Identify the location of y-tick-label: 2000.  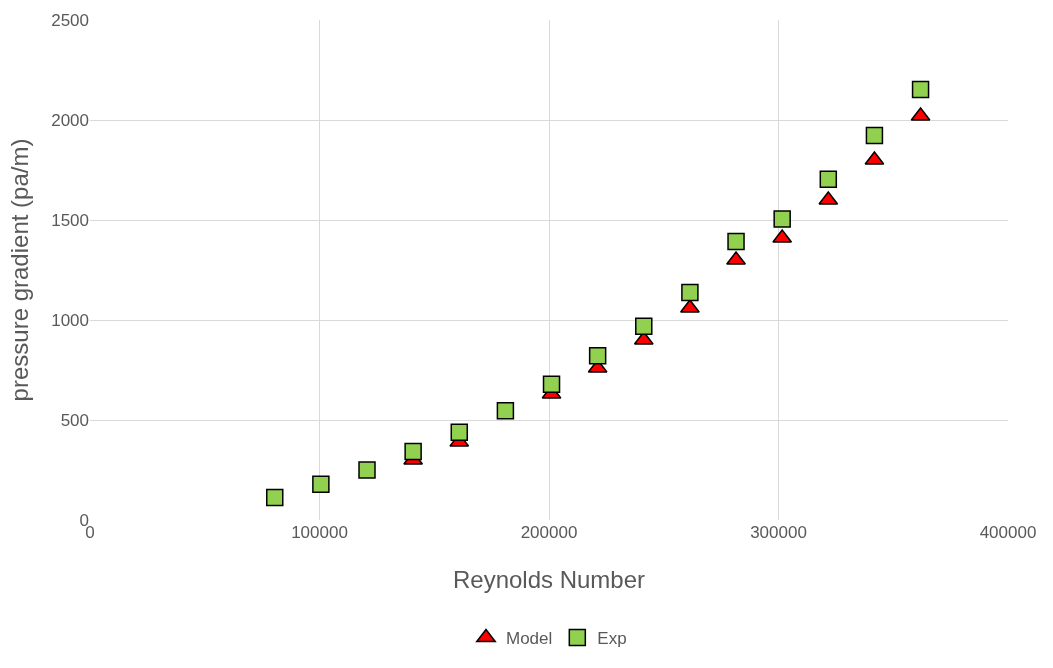
(70, 120).